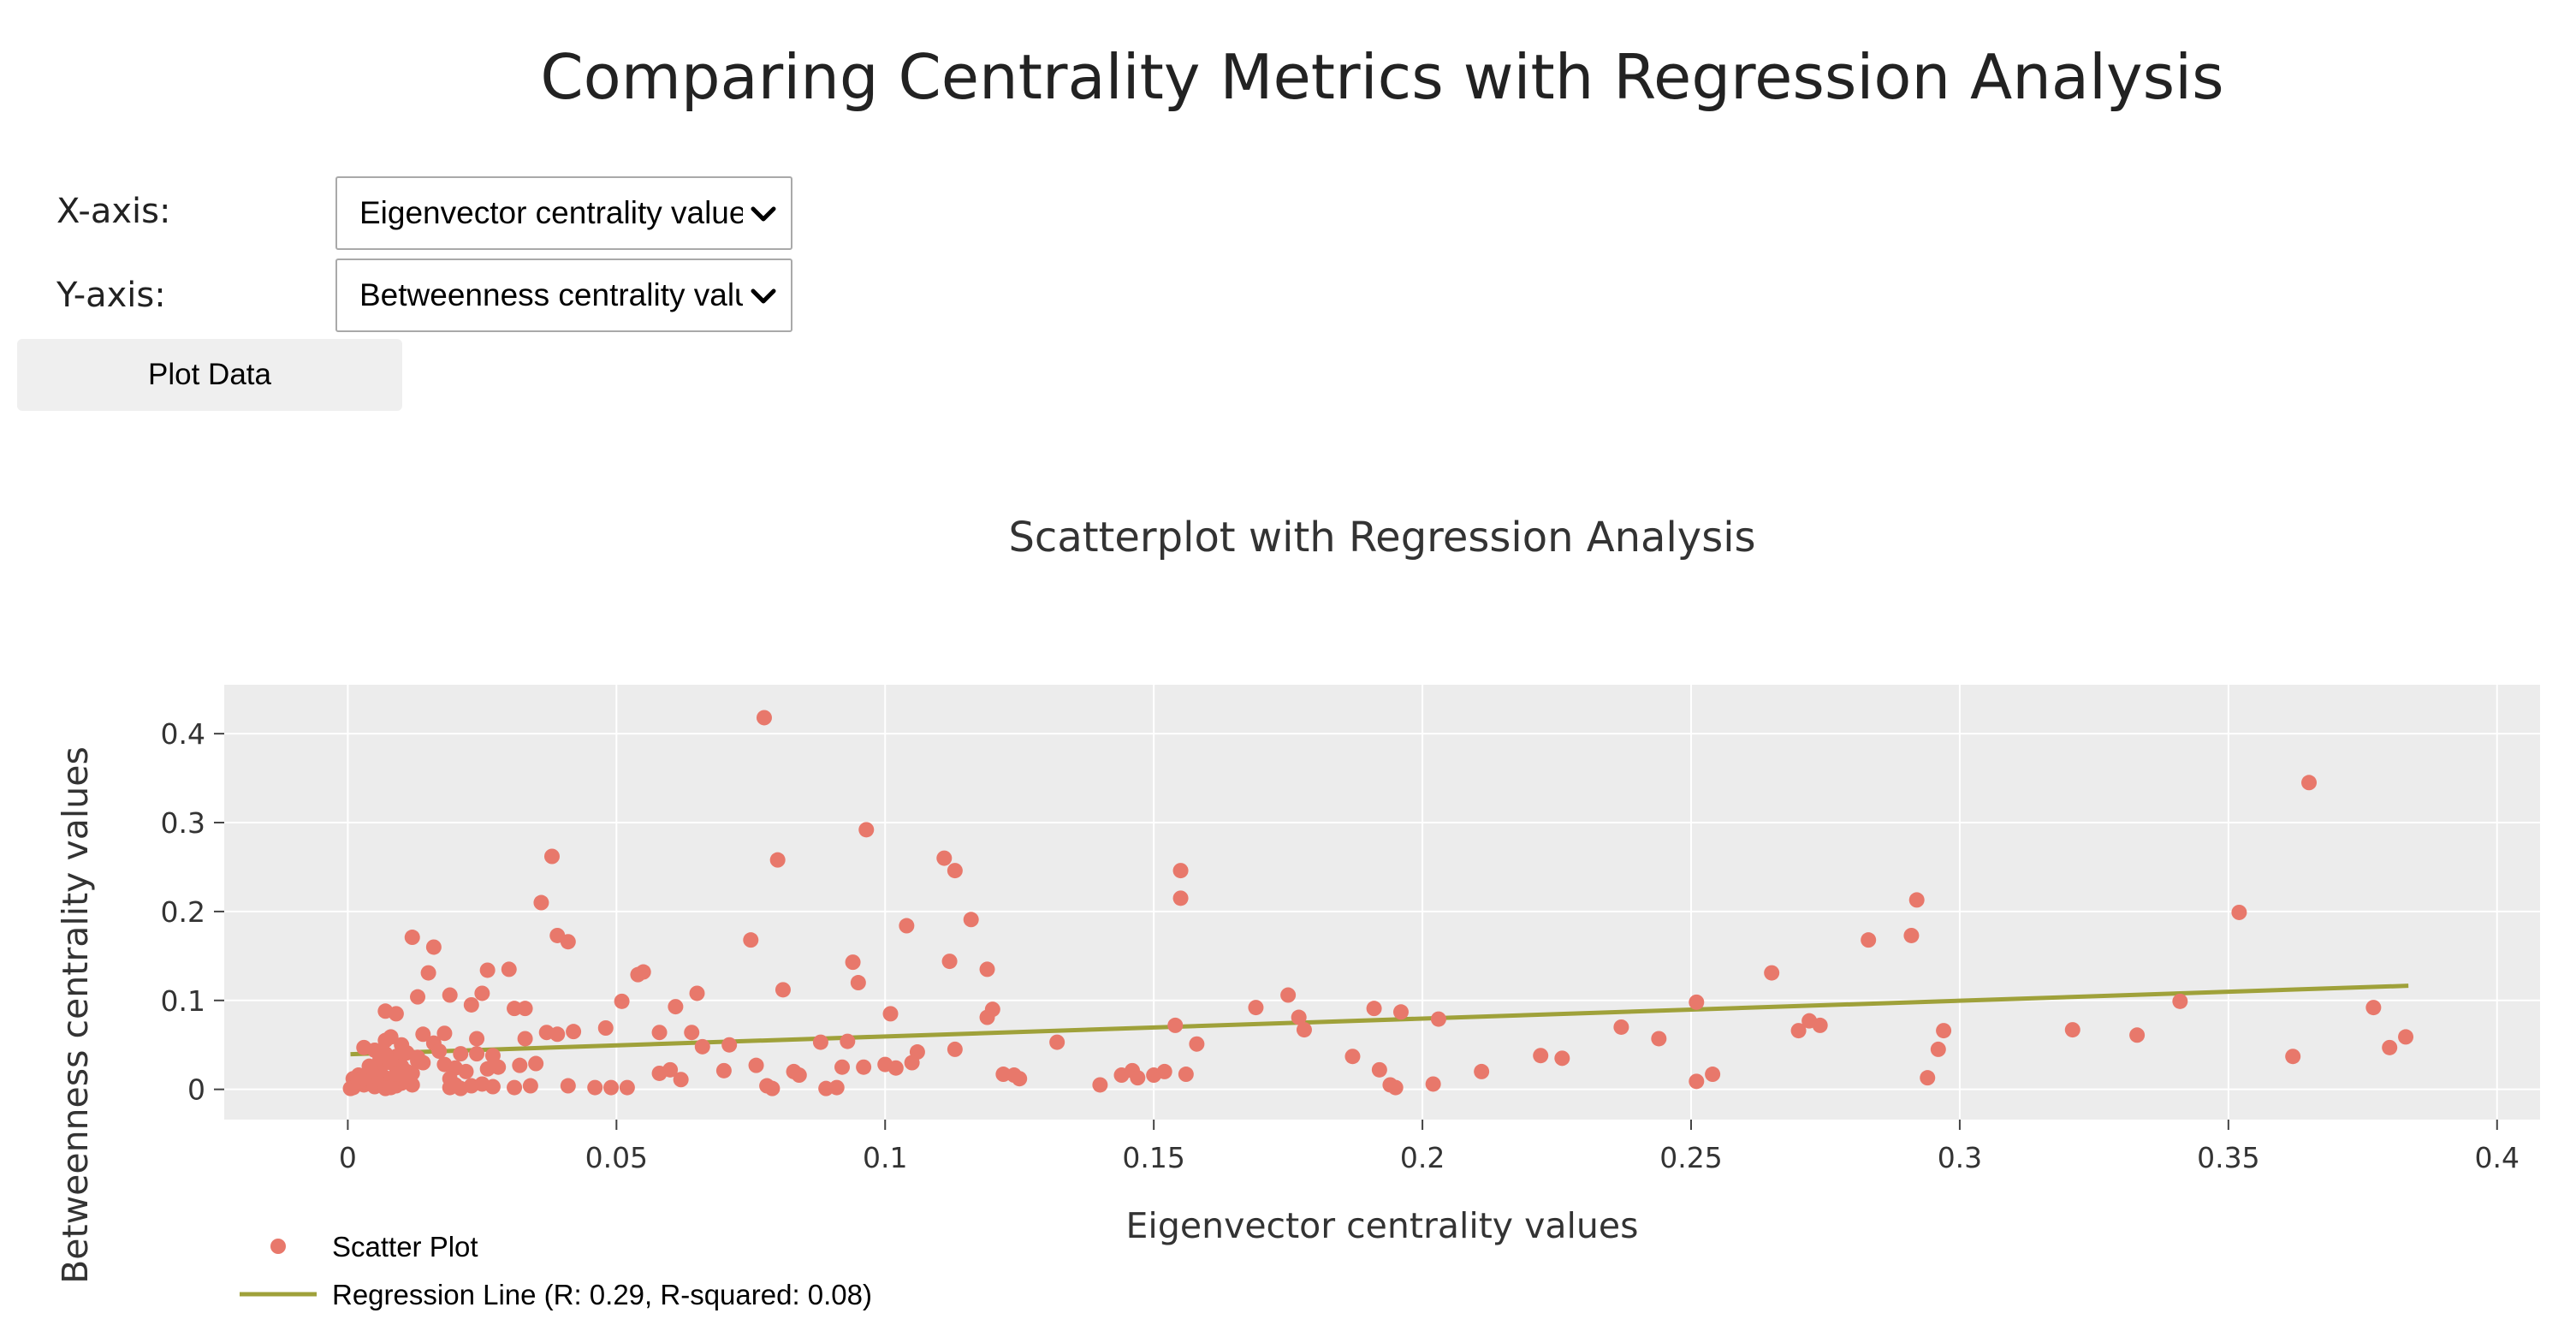  What do you see at coordinates (183, 912) in the screenshot?
I see `y-tick-label: 0.2` at bounding box center [183, 912].